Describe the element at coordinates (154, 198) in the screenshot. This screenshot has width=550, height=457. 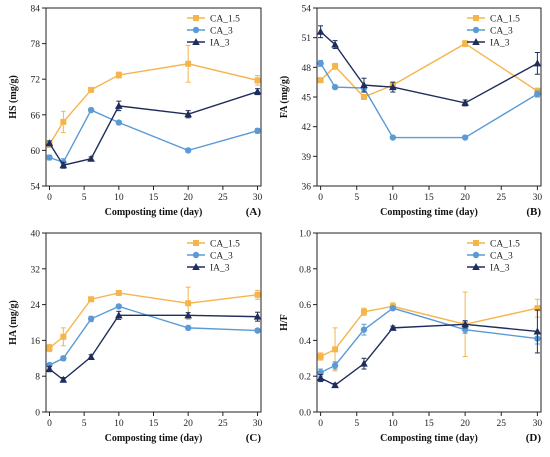
I see `x-tick-label: 15` at that location.